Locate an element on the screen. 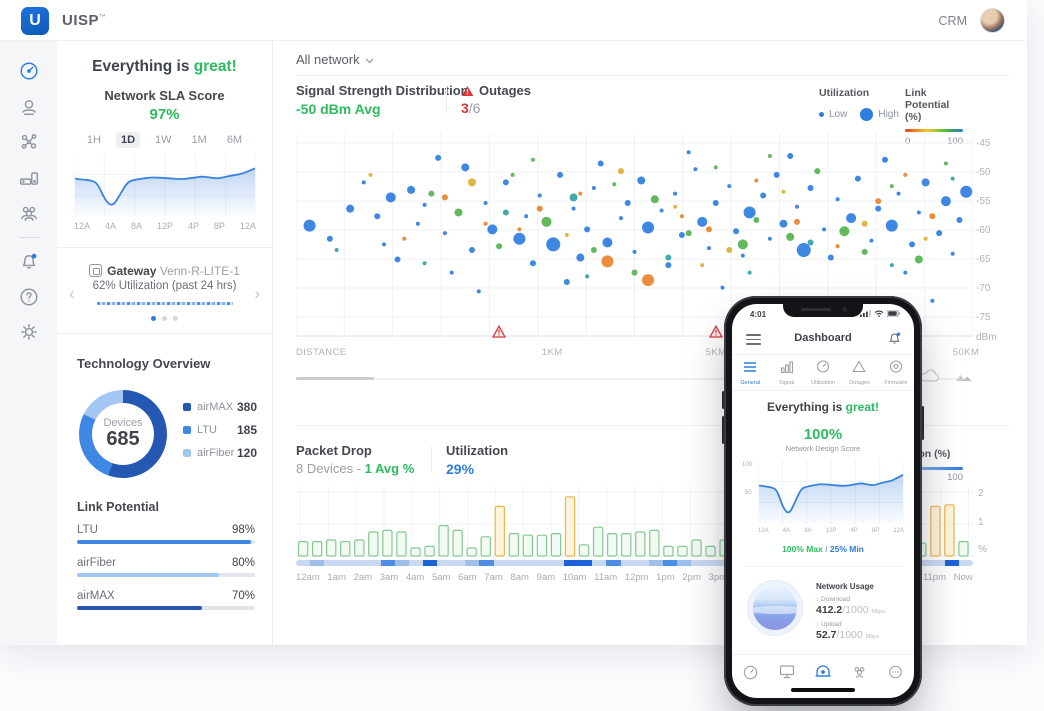  phone-nav-devices is located at coordinates (823, 674).